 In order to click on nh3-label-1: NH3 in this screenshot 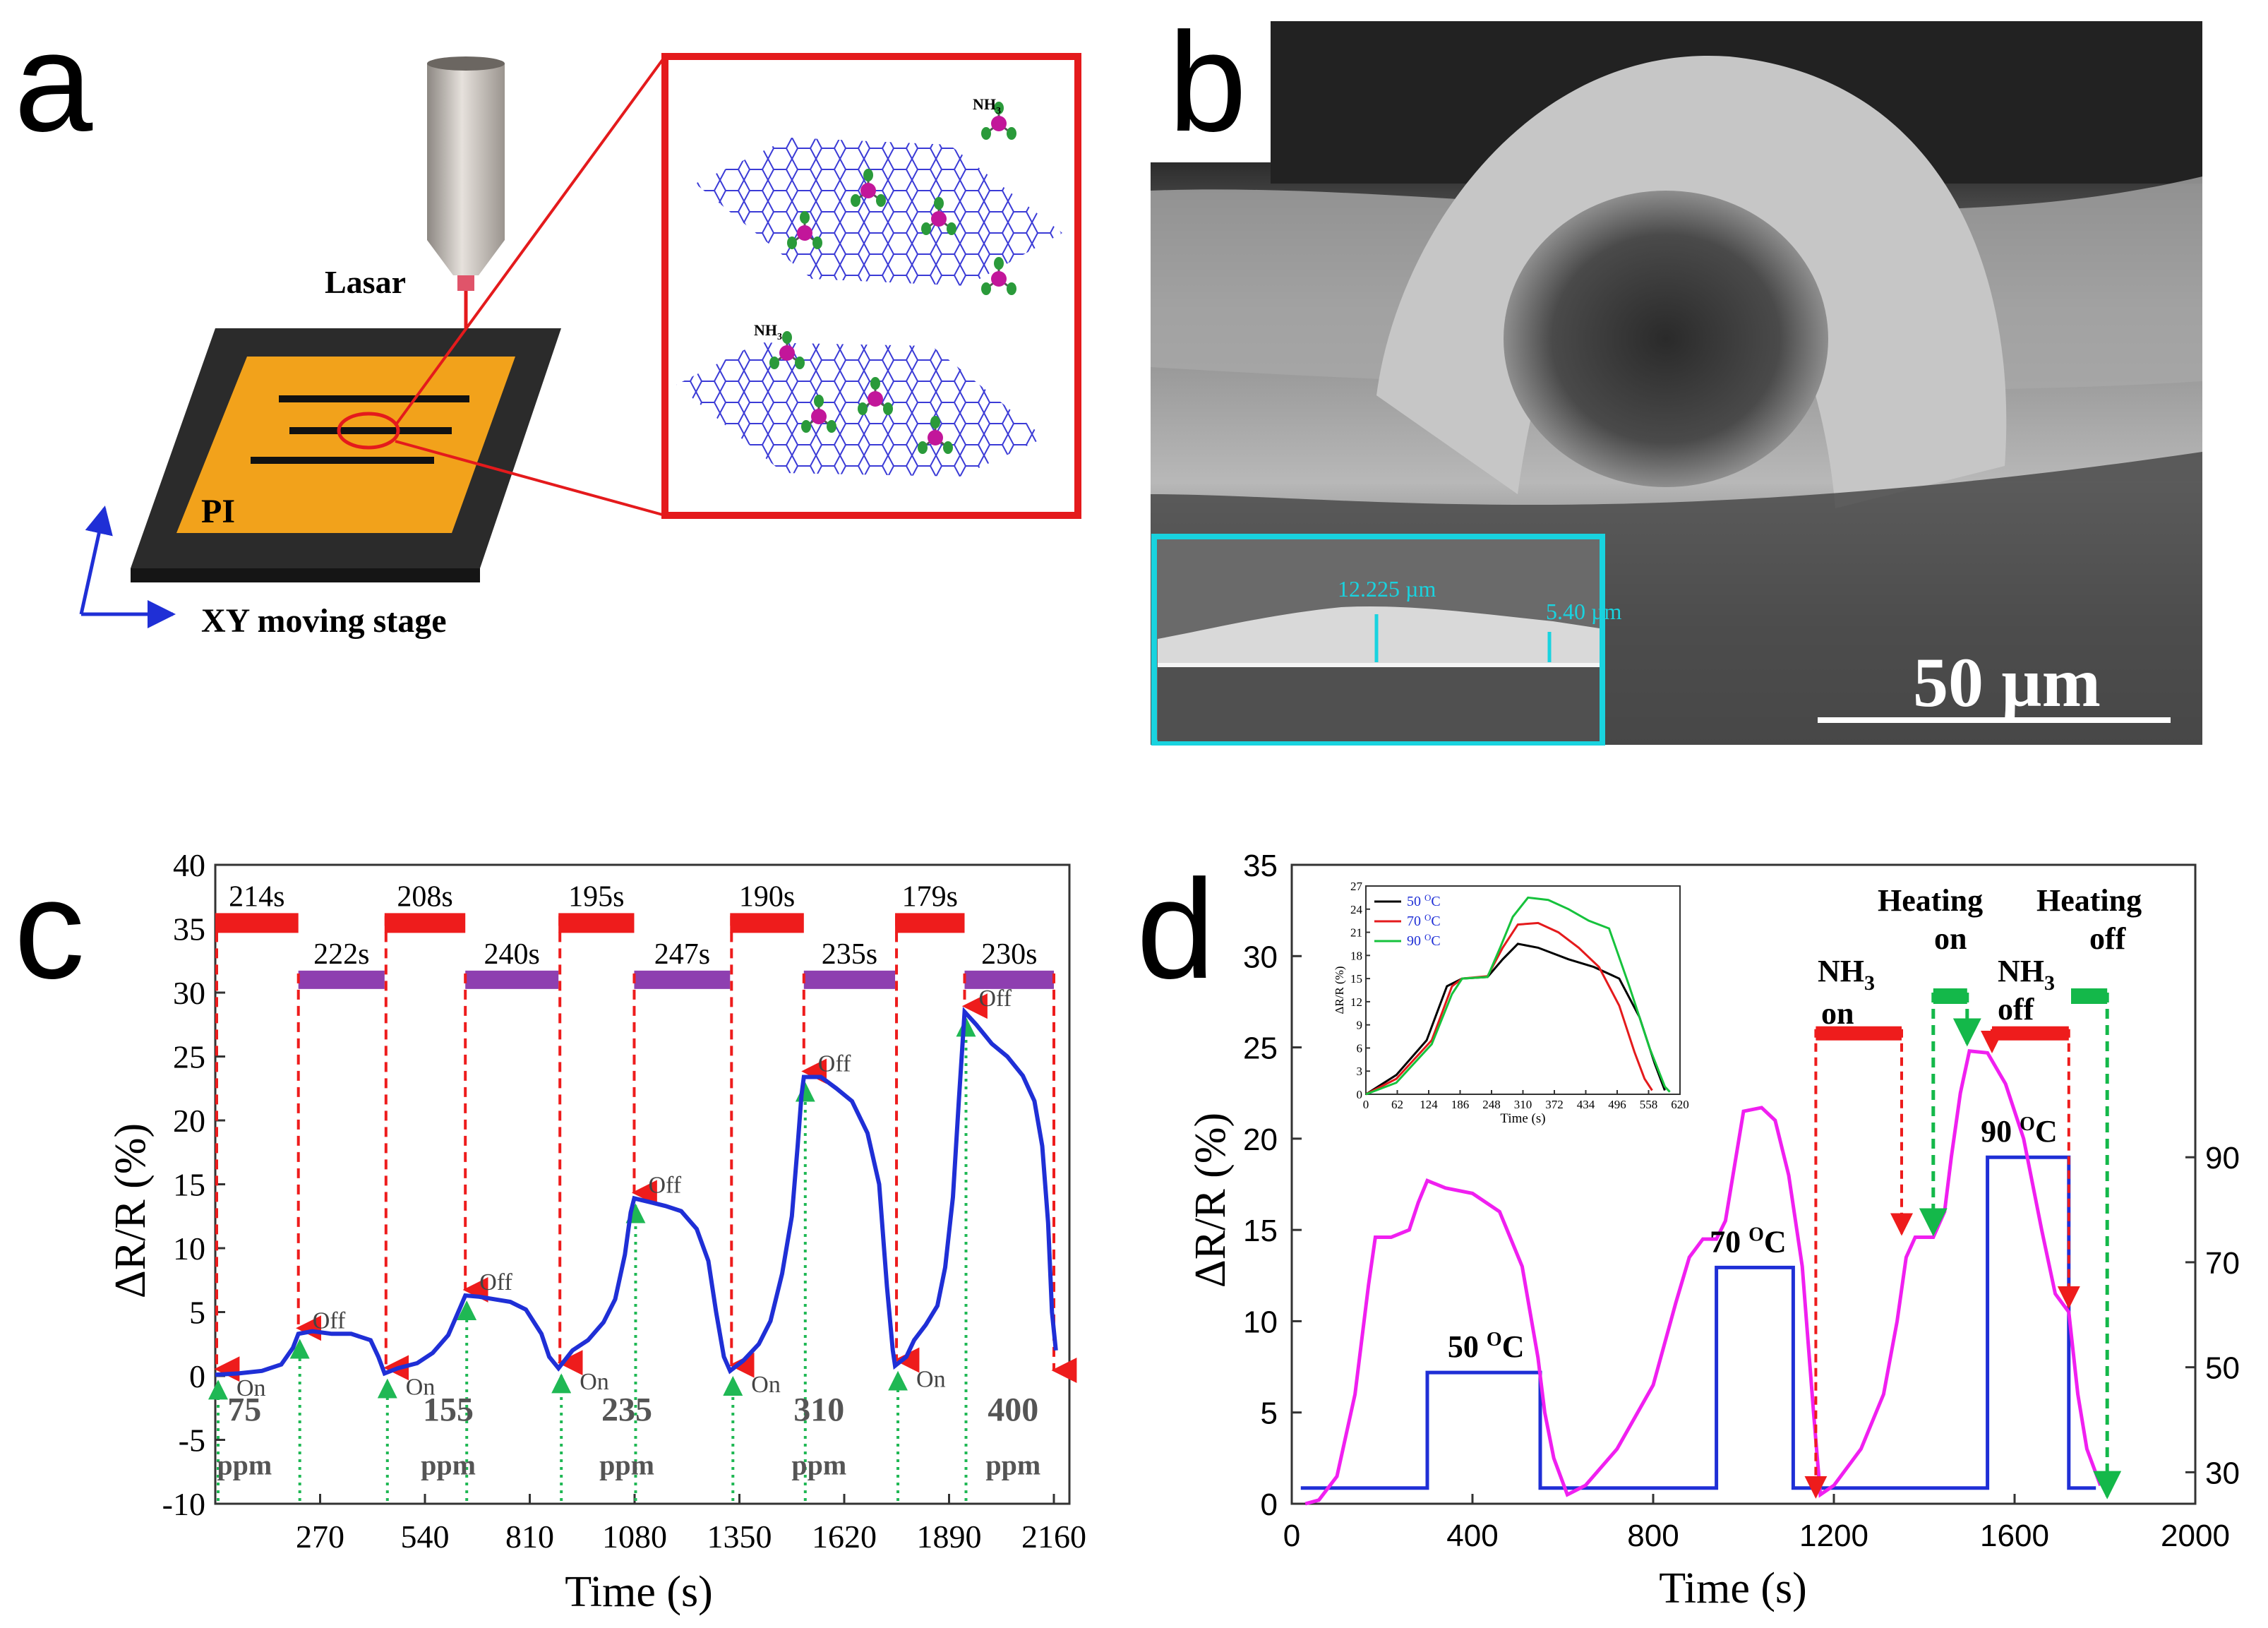, I will do `click(987, 106)`.